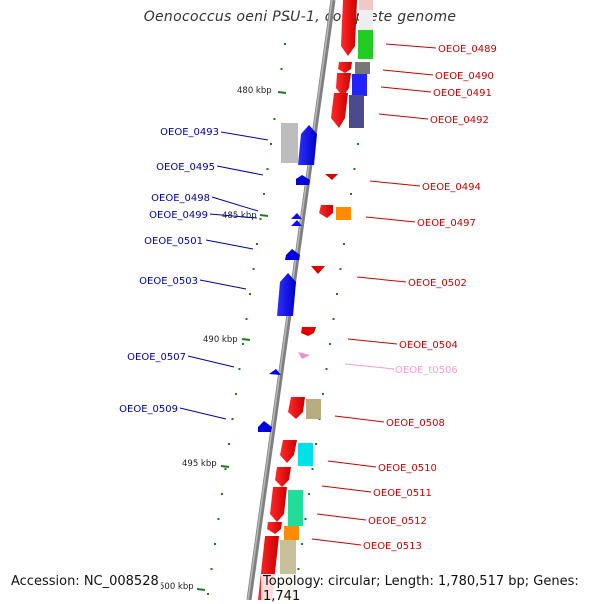 Image resolution: width=600 pixels, height=604 pixels. What do you see at coordinates (462, 93) in the screenshot?
I see `gene-label-0491: OEOE_0491` at bounding box center [462, 93].